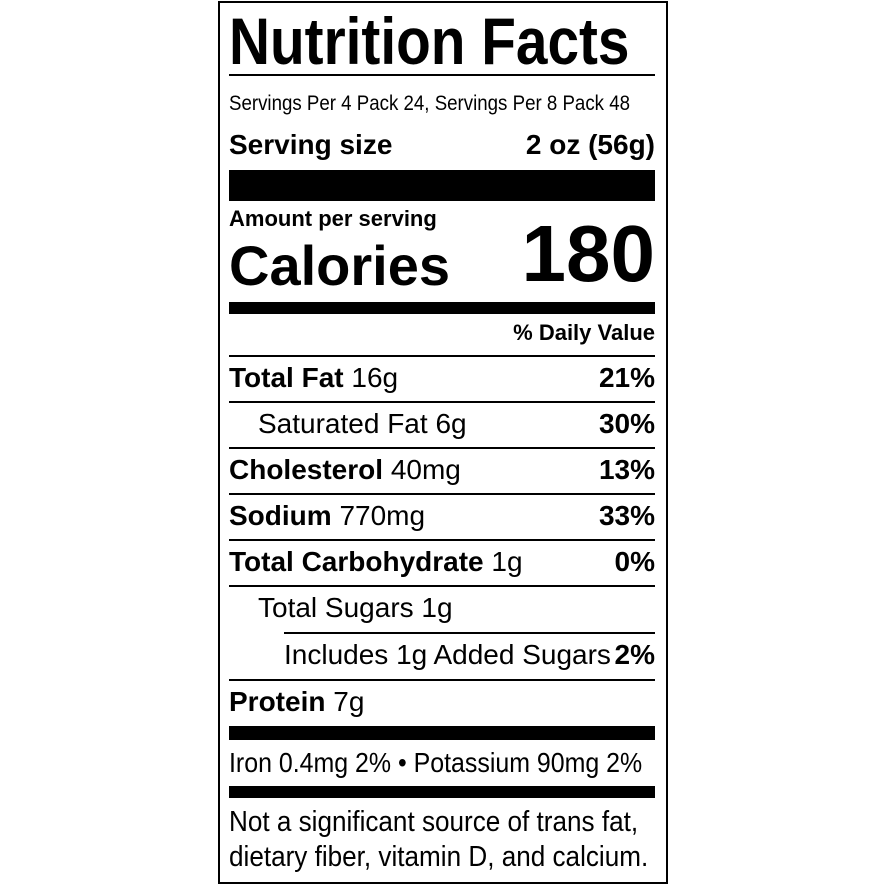 The image size is (884, 884). What do you see at coordinates (425, 469) in the screenshot?
I see `nutrient-amount: 40mg` at bounding box center [425, 469].